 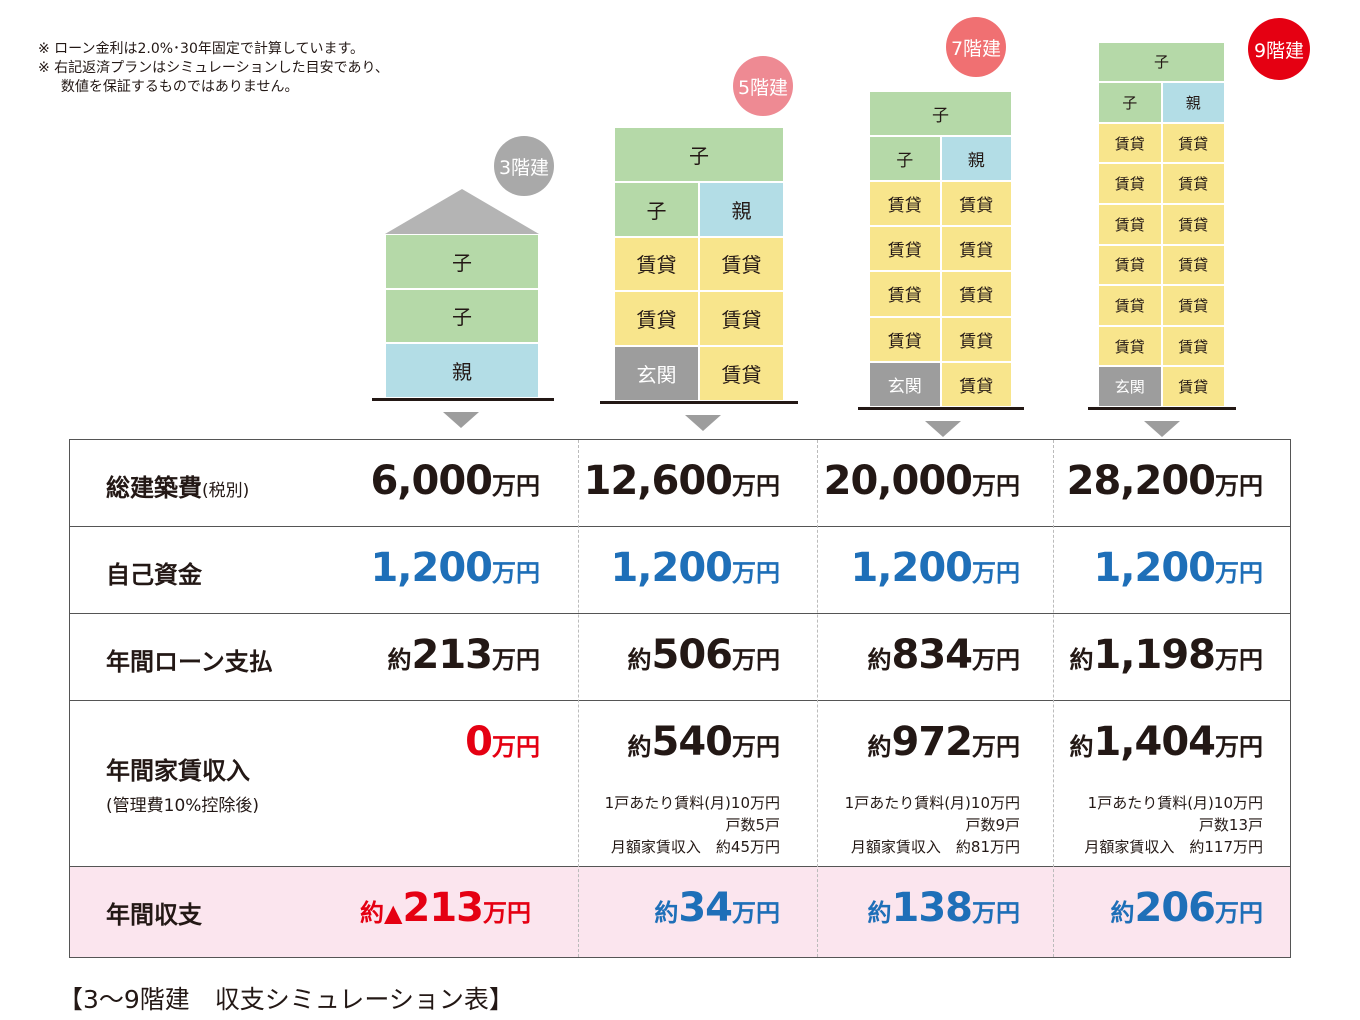 I want to click on value-total-cost: 12,600万円, so click(x=682, y=481).